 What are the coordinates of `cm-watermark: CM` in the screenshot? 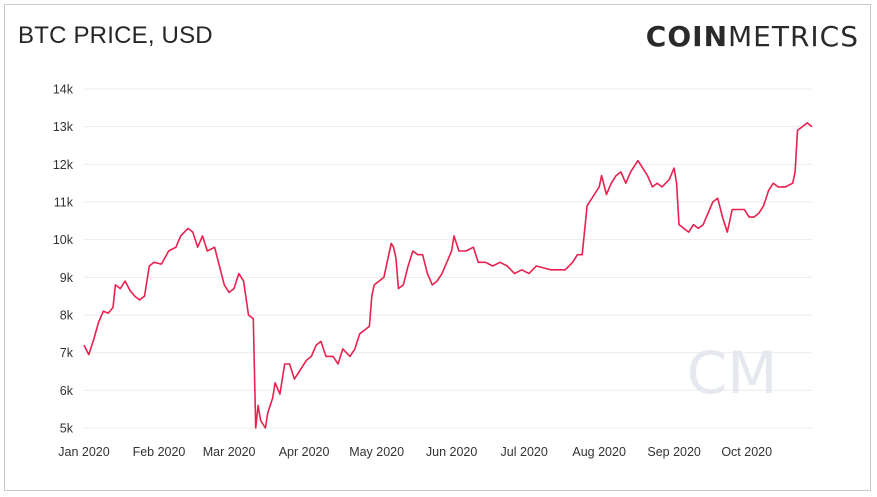 It's located at (732, 373).